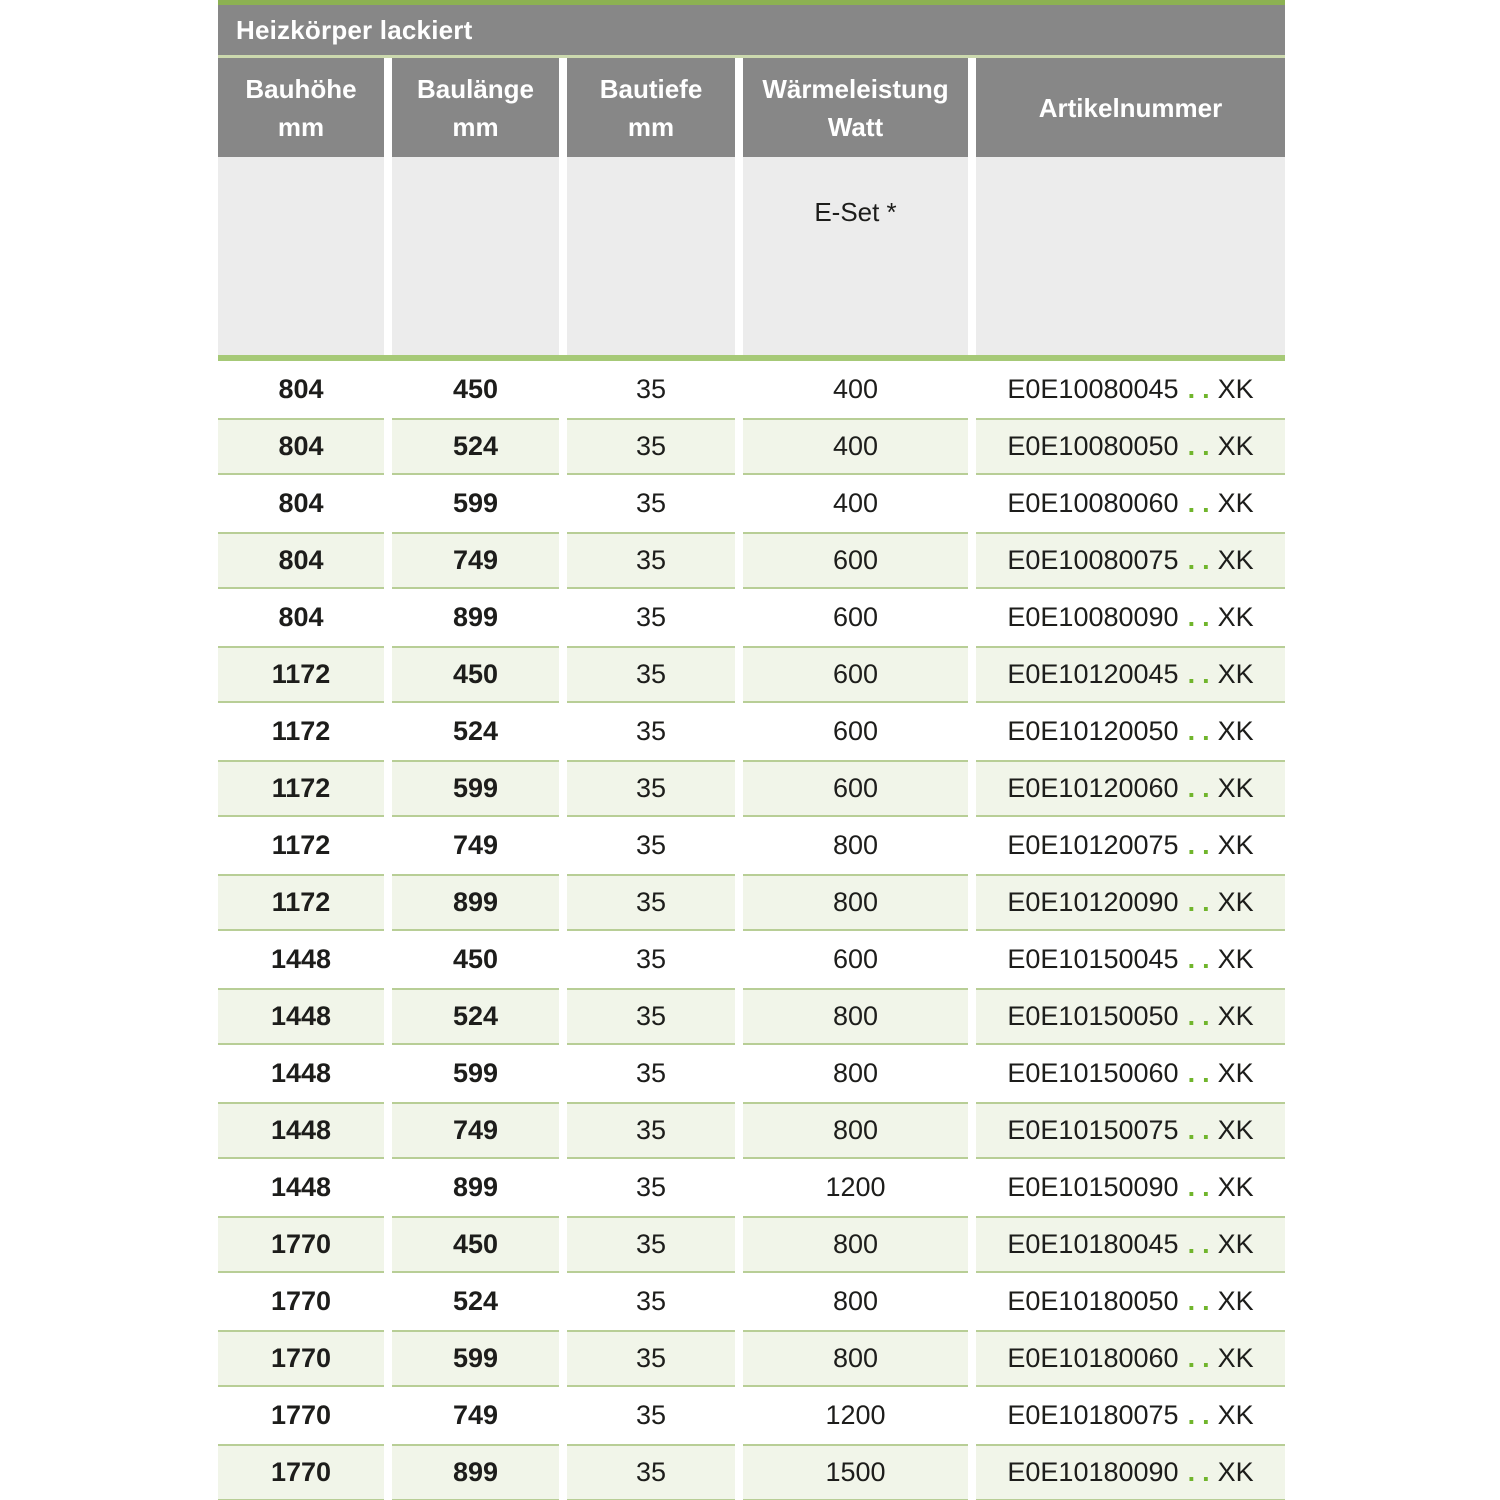 The height and width of the screenshot is (1500, 1500). I want to click on artikel-prefix: E0E10080045, so click(1093, 389).